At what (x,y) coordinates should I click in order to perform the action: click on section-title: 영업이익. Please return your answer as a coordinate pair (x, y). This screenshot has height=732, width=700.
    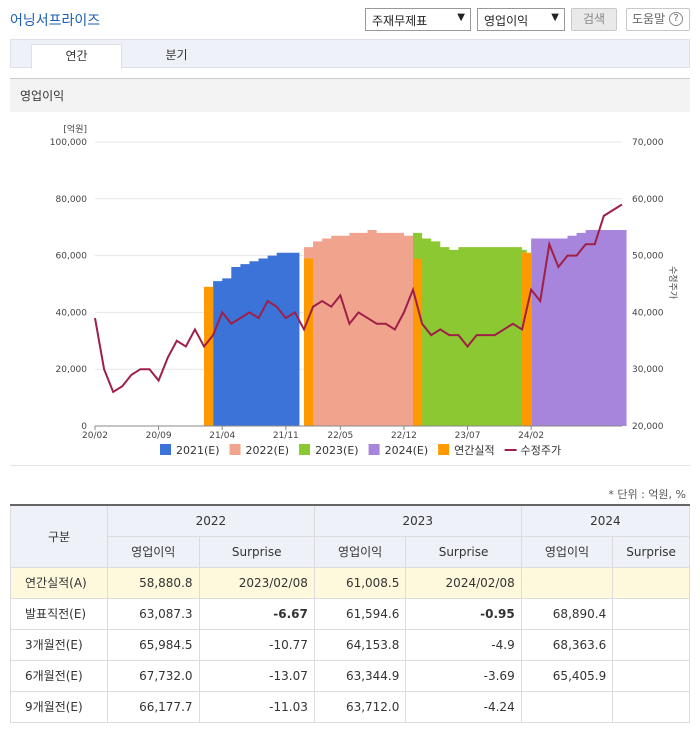
    Looking at the image, I should click on (350, 95).